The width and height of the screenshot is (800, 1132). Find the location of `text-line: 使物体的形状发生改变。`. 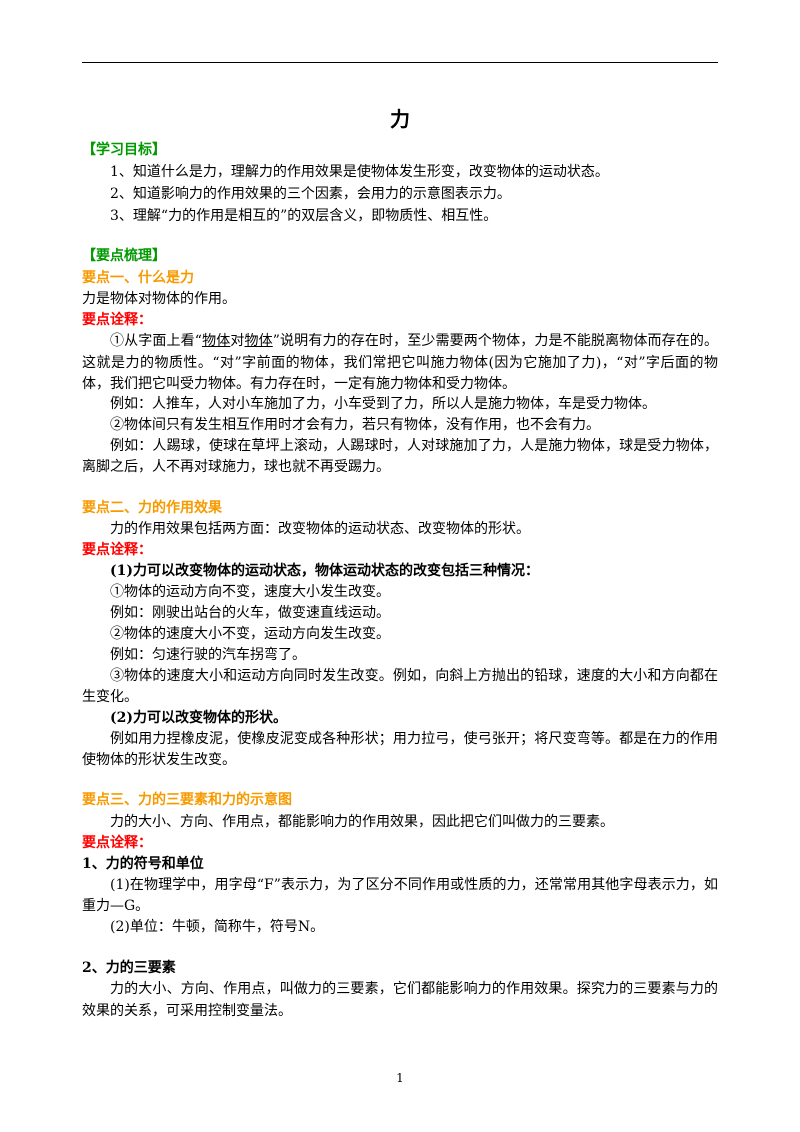

text-line: 使物体的形状发生改变。 is located at coordinates (159, 760).